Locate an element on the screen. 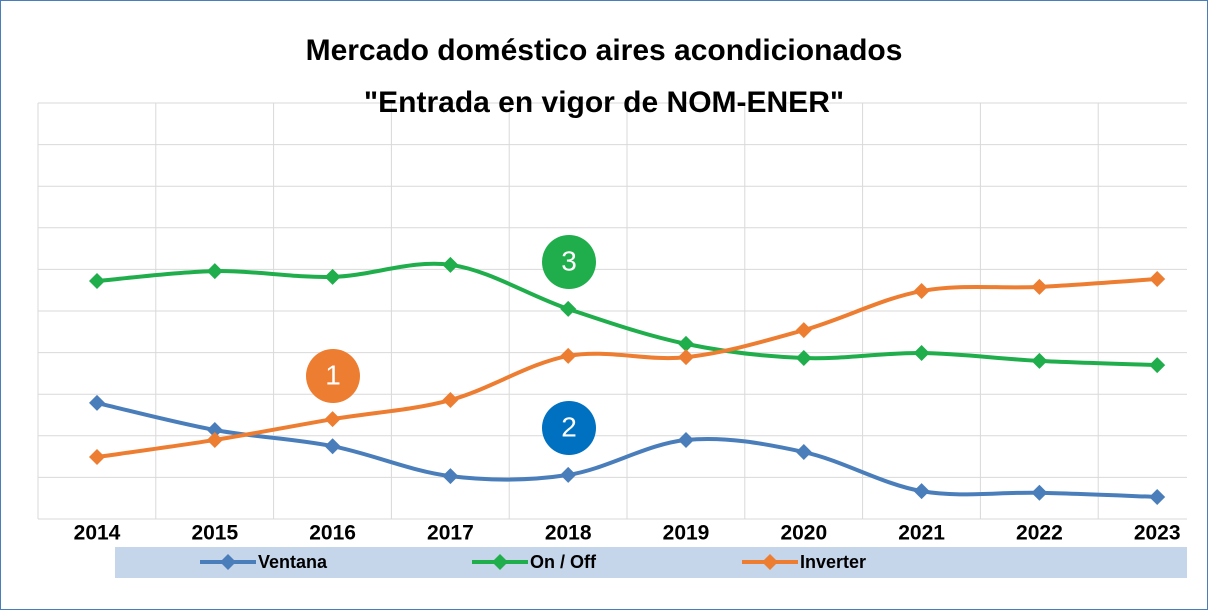 This screenshot has height=611, width=1209. legend-label: Inverter is located at coordinates (833, 562).